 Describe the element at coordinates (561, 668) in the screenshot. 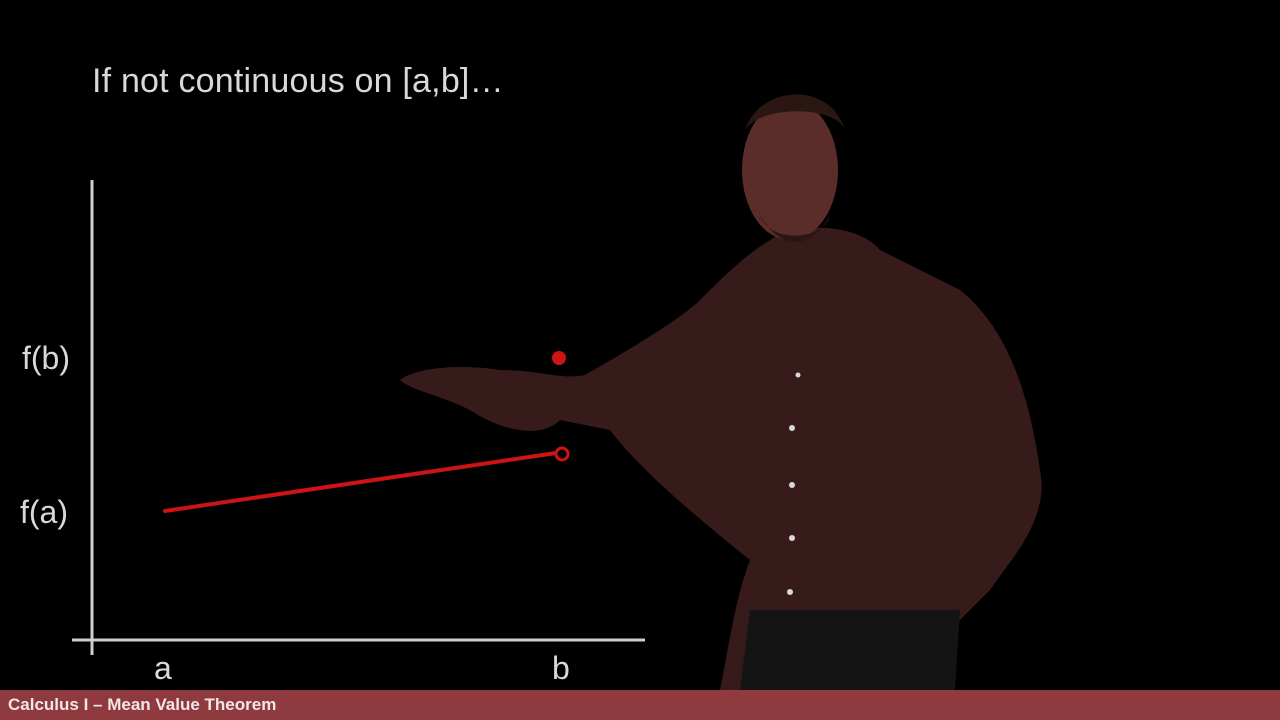

I see `x-label-b: b` at that location.